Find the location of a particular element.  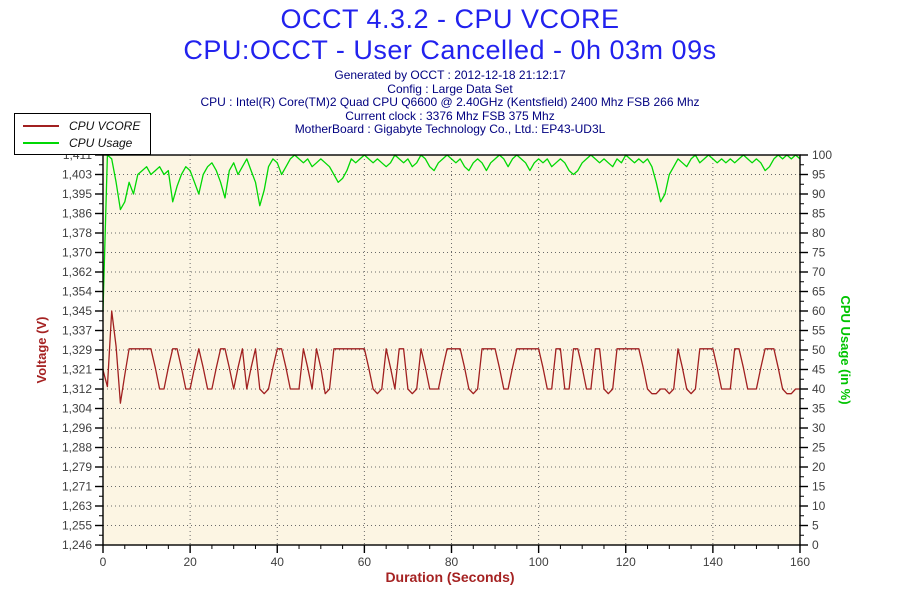

y-right-tick-label: 45 is located at coordinates (819, 370).